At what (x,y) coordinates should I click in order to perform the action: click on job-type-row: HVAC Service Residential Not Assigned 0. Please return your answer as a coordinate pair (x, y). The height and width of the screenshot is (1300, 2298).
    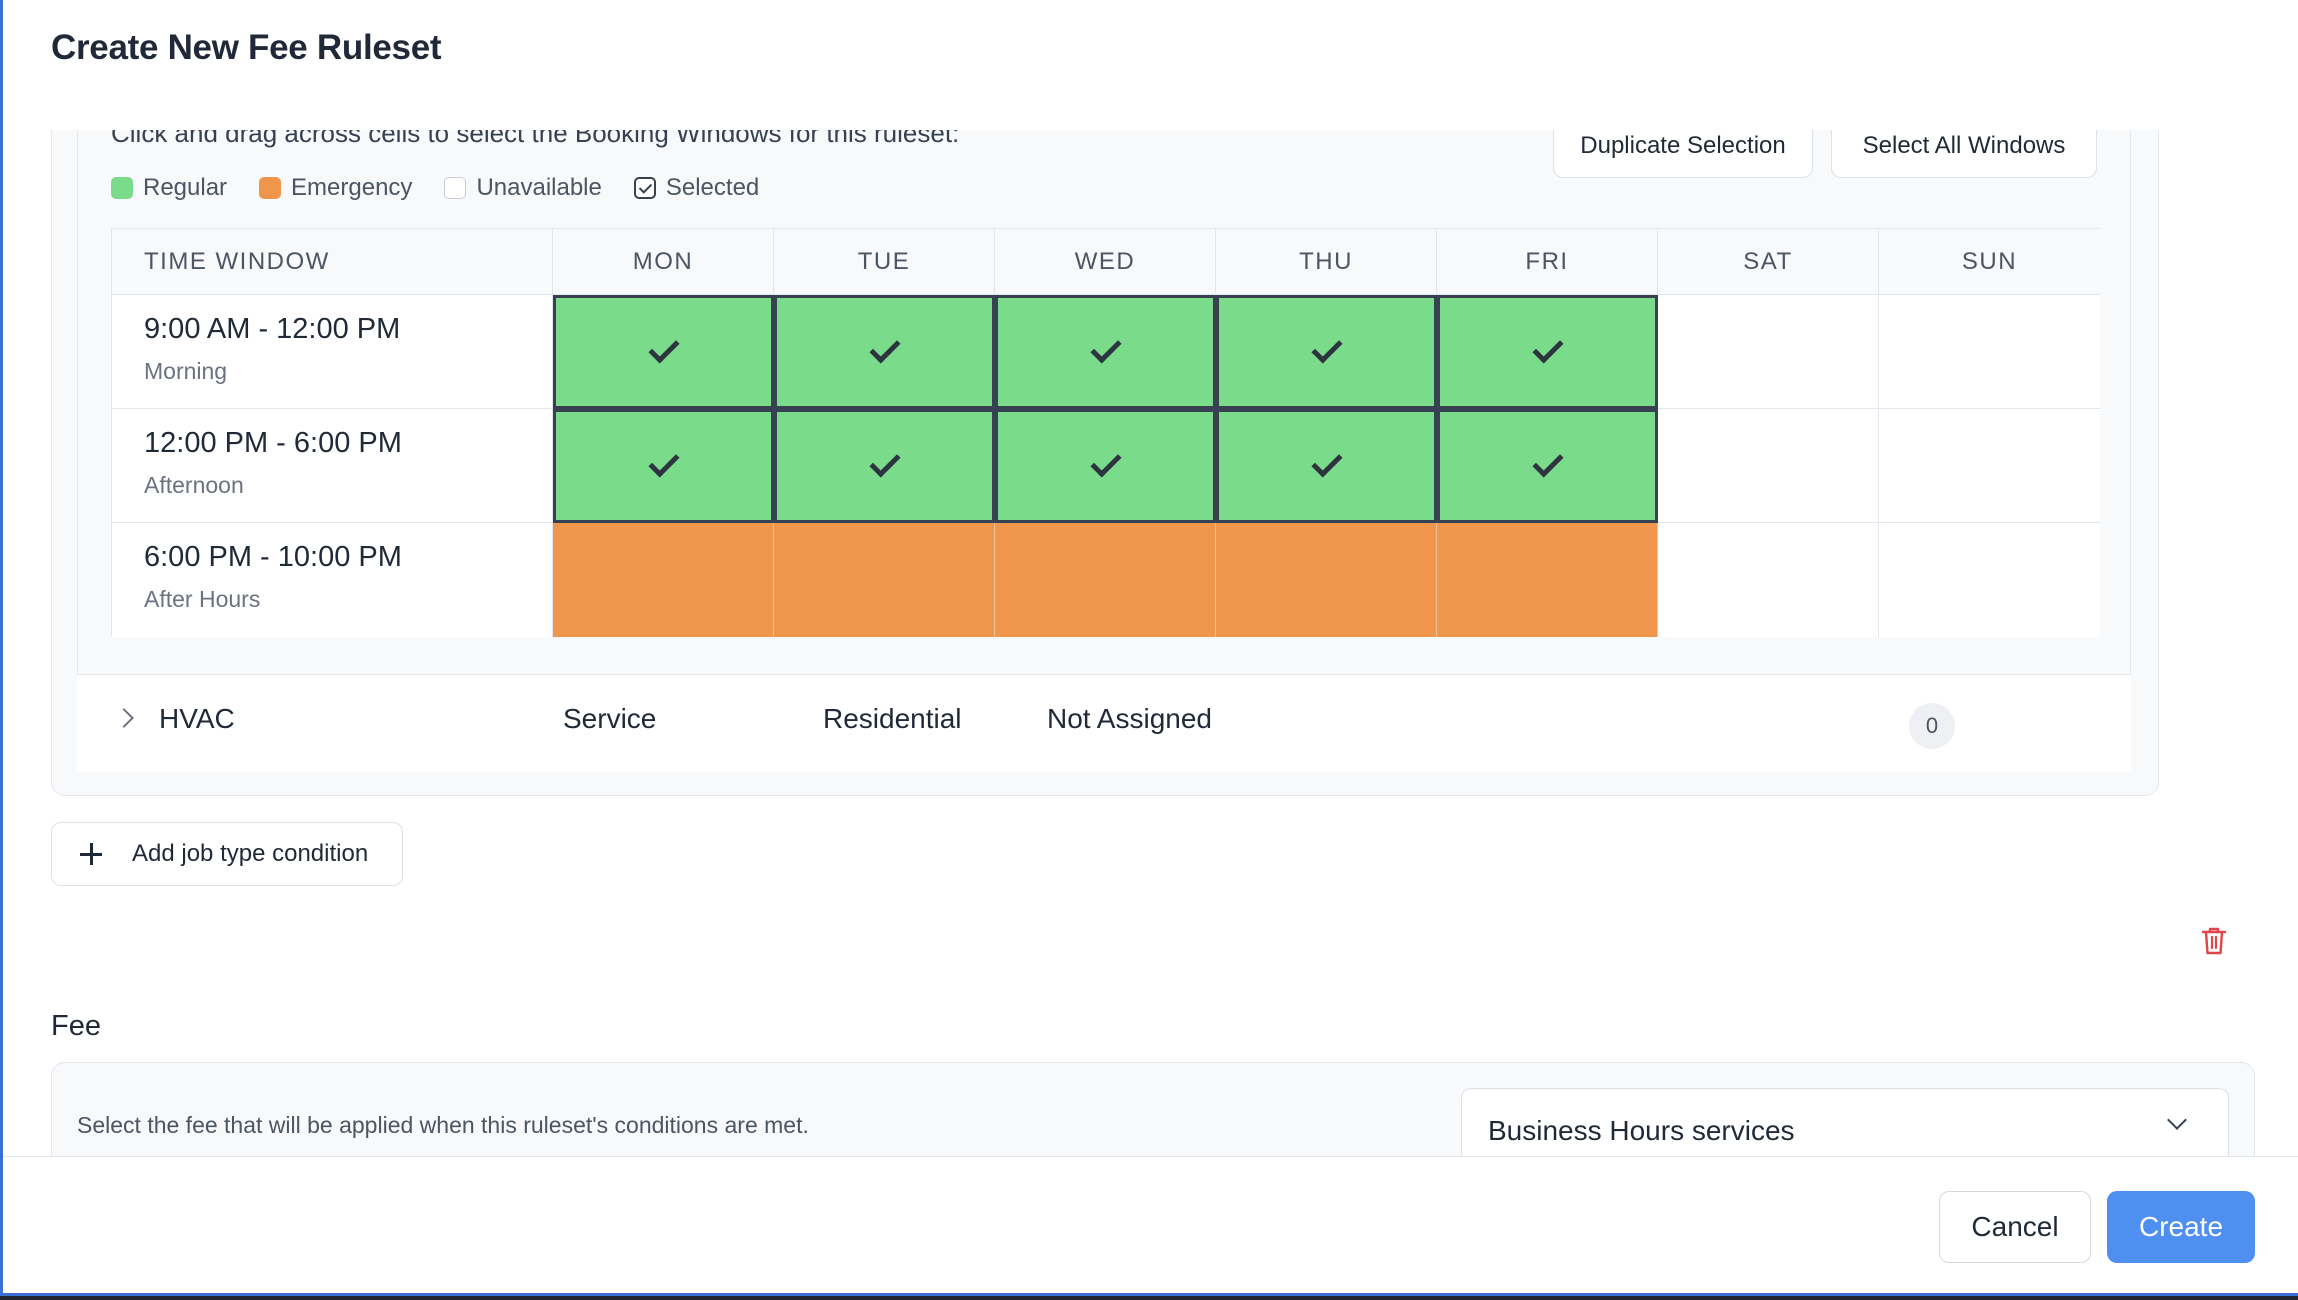
    Looking at the image, I should click on (1104, 723).